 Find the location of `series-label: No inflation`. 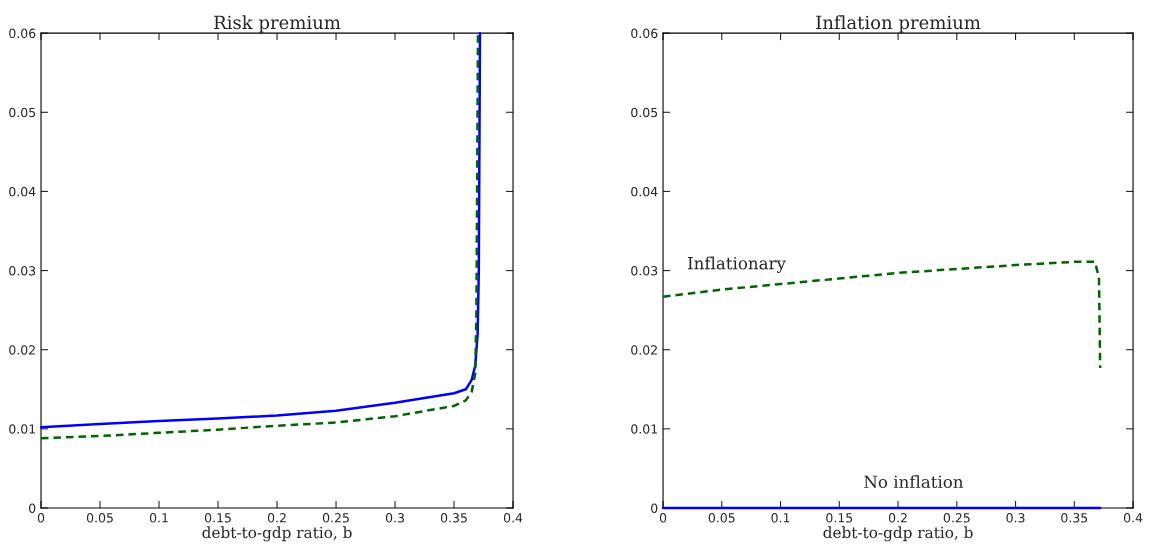

series-label: No inflation is located at coordinates (914, 482).